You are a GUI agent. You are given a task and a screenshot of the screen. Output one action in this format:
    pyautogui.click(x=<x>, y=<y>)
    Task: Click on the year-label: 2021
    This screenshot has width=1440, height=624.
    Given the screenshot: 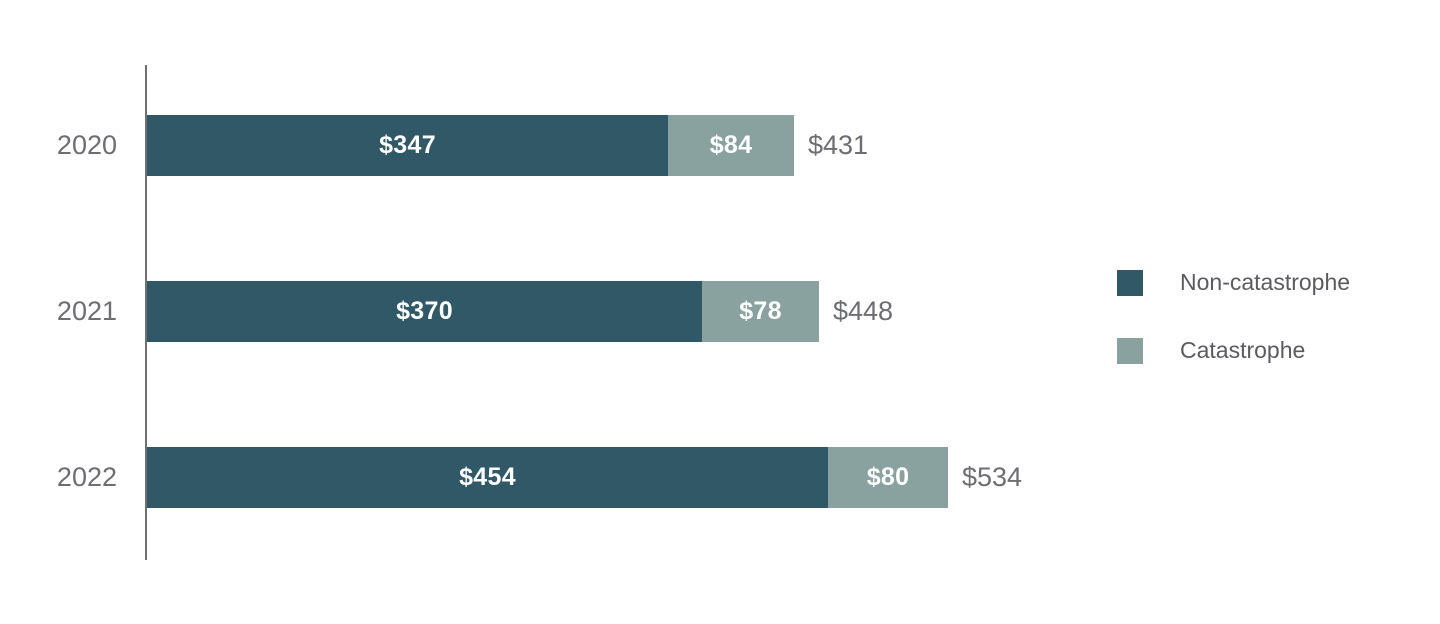 What is the action you would take?
    pyautogui.click(x=86, y=311)
    